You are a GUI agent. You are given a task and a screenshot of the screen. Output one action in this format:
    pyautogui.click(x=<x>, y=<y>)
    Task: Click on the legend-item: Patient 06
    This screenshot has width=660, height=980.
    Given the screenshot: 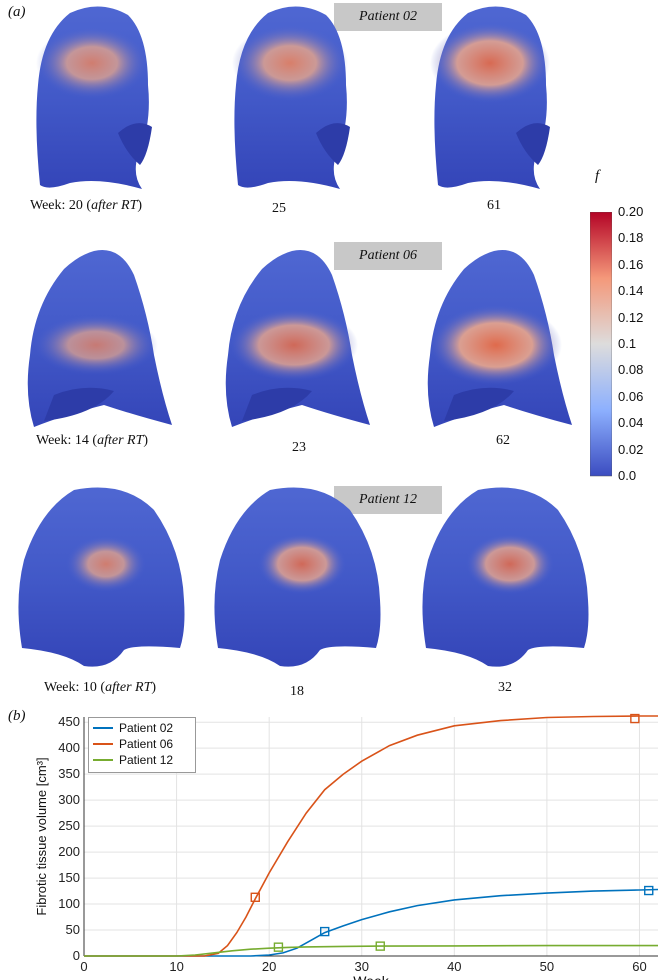 What is the action you would take?
    pyautogui.click(x=133, y=744)
    